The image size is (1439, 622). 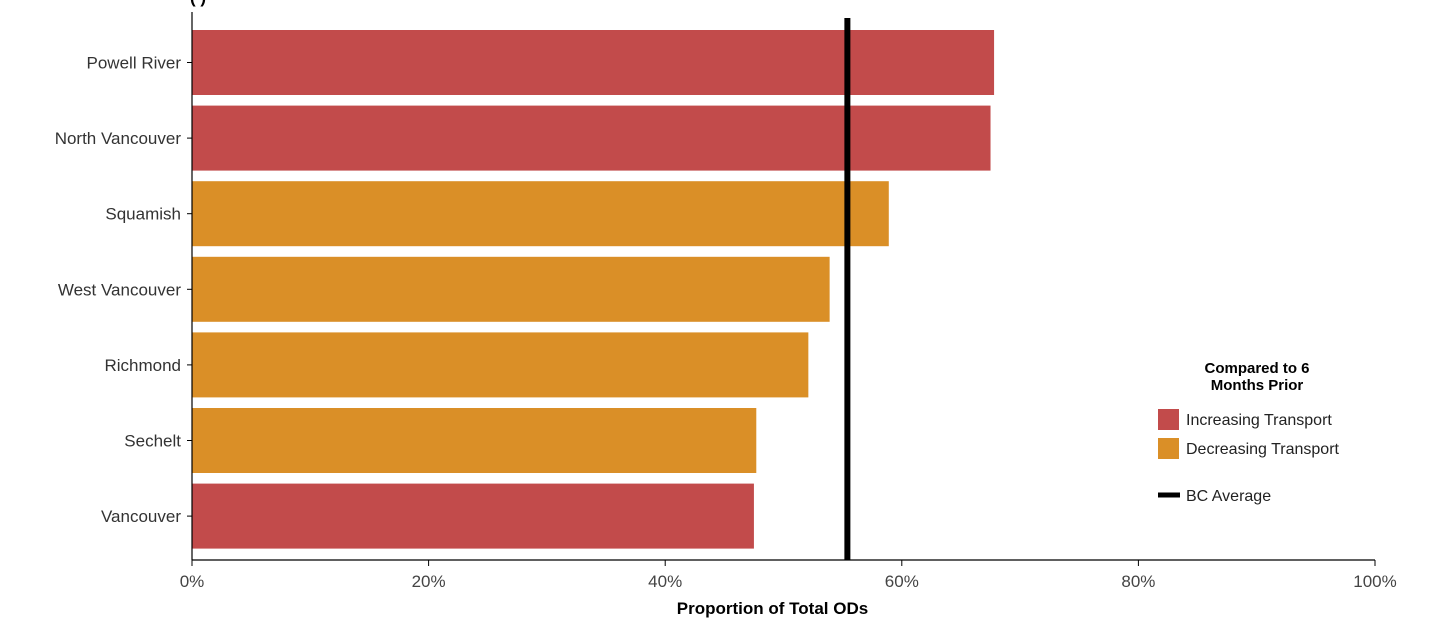 I want to click on legend-label-bc-average: BC Average, so click(x=1228, y=496).